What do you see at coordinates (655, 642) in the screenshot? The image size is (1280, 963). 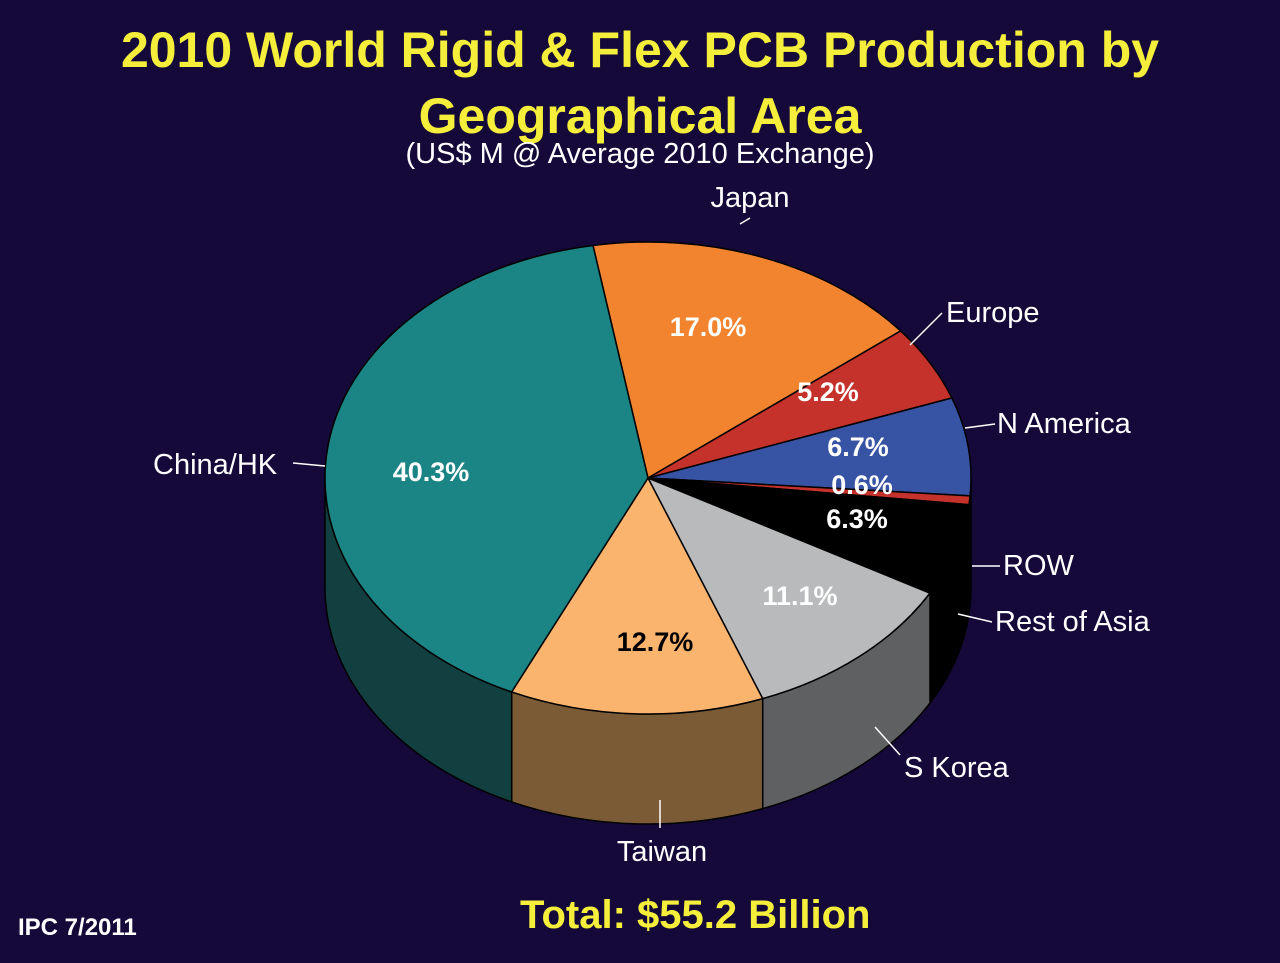 I see `percent-label-taiwan: 12.7%` at bounding box center [655, 642].